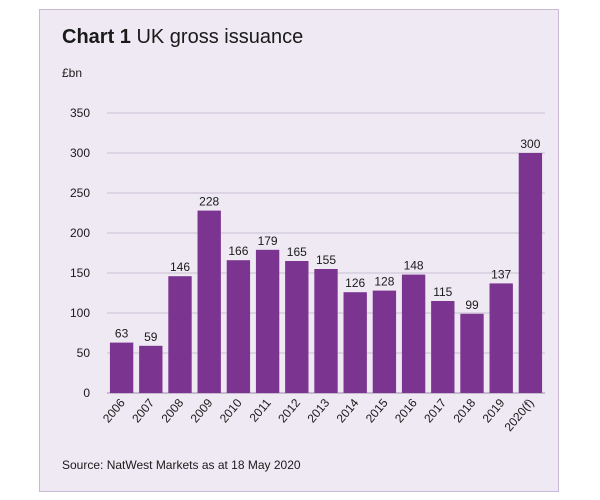 The image size is (600, 500). I want to click on x-tick-label: 2010, so click(231, 411).